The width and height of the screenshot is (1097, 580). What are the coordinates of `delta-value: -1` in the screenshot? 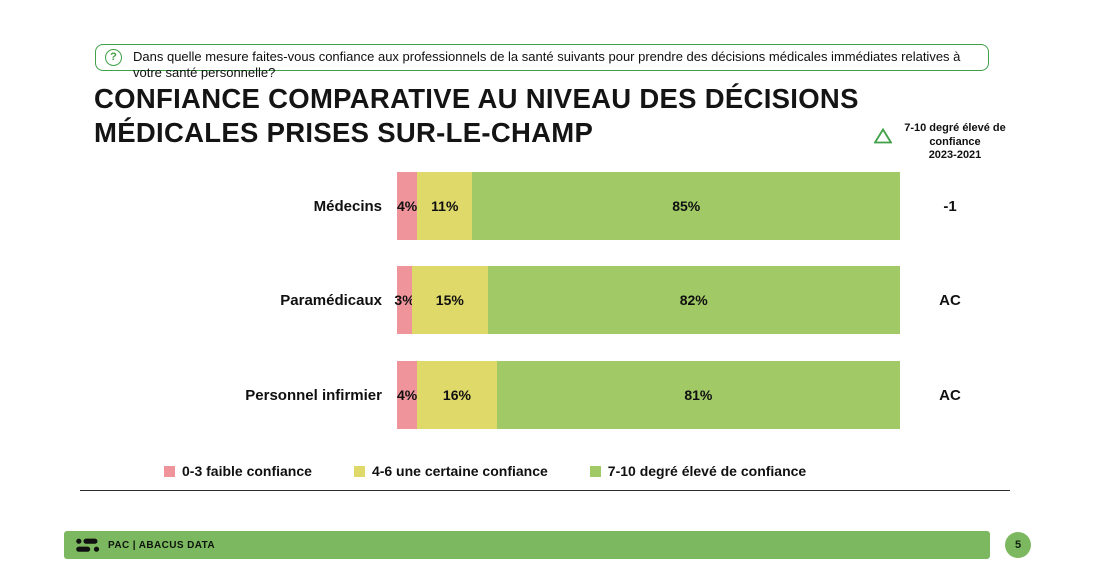 It's located at (950, 206).